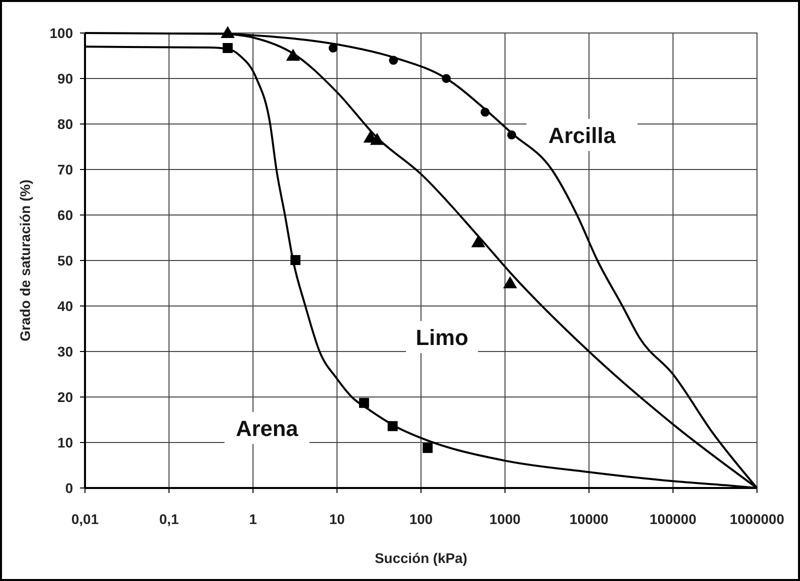  I want to click on y-tick-label: 80, so click(65, 124).